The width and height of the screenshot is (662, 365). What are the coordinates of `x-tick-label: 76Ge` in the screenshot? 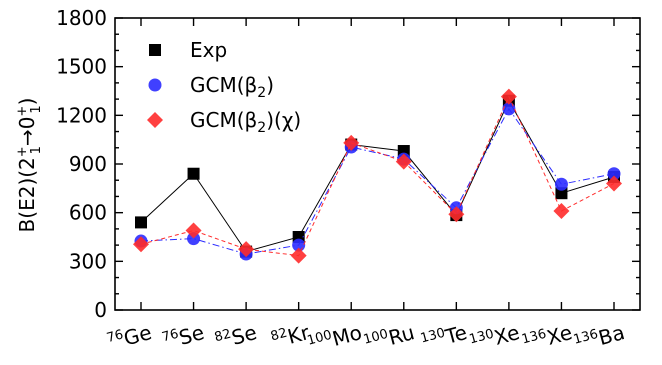 It's located at (129, 337).